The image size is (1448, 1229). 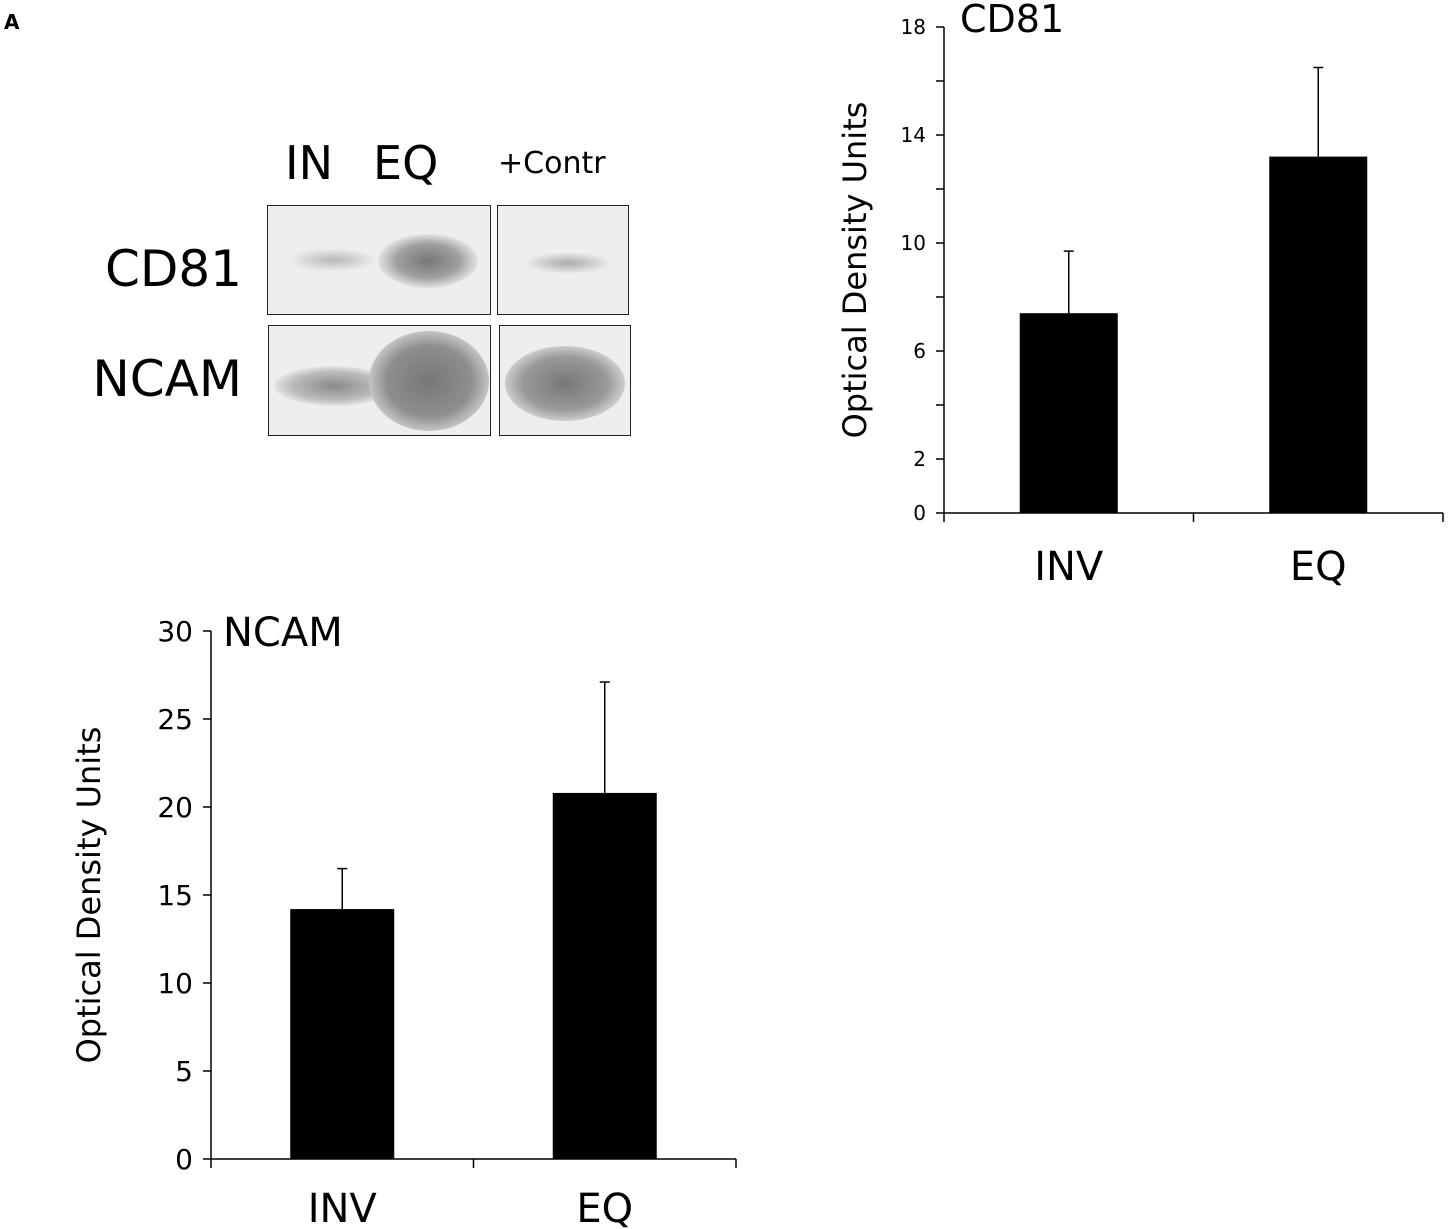 What do you see at coordinates (855, 270) in the screenshot?
I see `cd81-y-axis-label: Optical Density Units` at bounding box center [855, 270].